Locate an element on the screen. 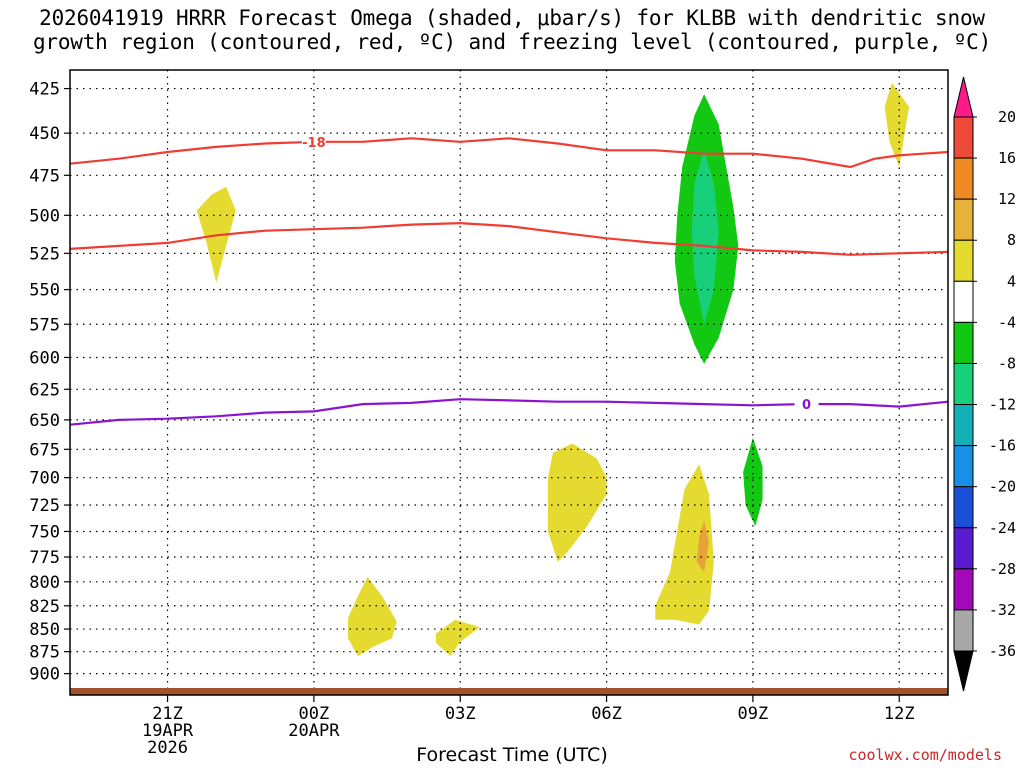 The image size is (1024, 768). x-tick-label-00Z: 00Z is located at coordinates (314, 714).